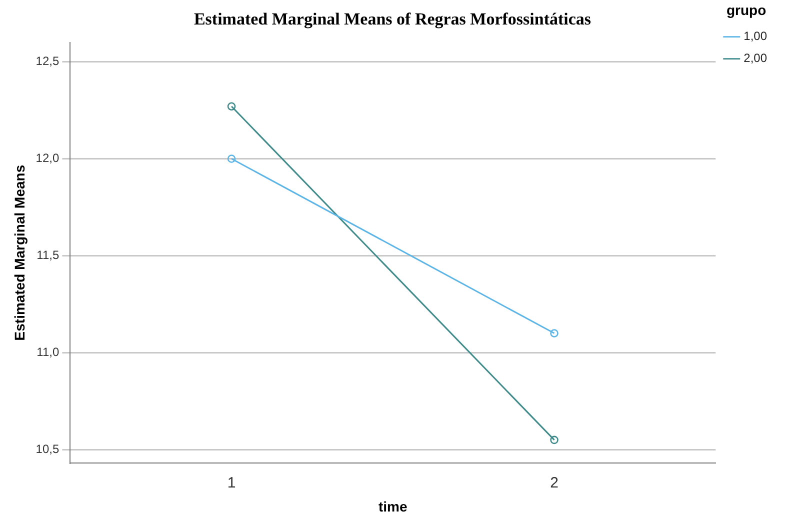 The height and width of the screenshot is (526, 787). What do you see at coordinates (746, 10) in the screenshot?
I see `legend-title: grupo` at bounding box center [746, 10].